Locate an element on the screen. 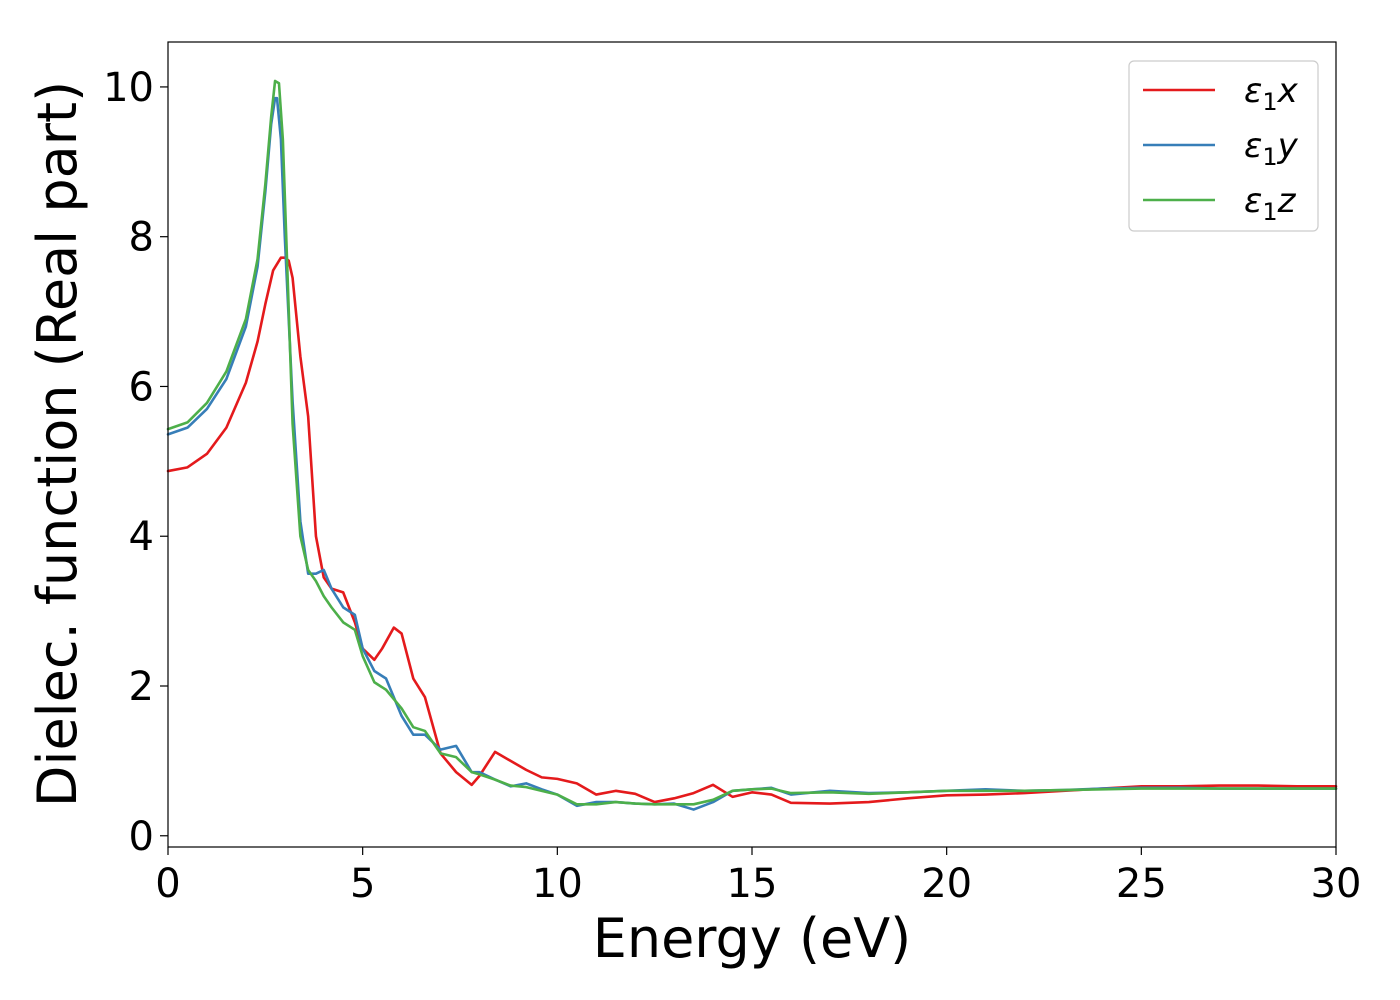 Image resolution: width=1400 pixels, height=1000 pixels. legend-label-x: ε1x is located at coordinates (1271, 93).